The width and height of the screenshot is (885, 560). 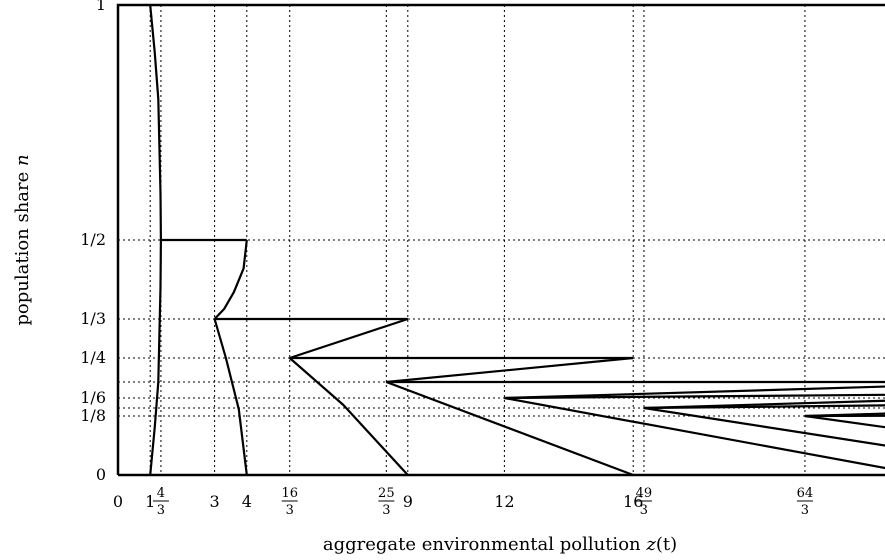 What do you see at coordinates (500, 544) in the screenshot?
I see `x-axis-label: aggregate environmental pollution z(t)` at bounding box center [500, 544].